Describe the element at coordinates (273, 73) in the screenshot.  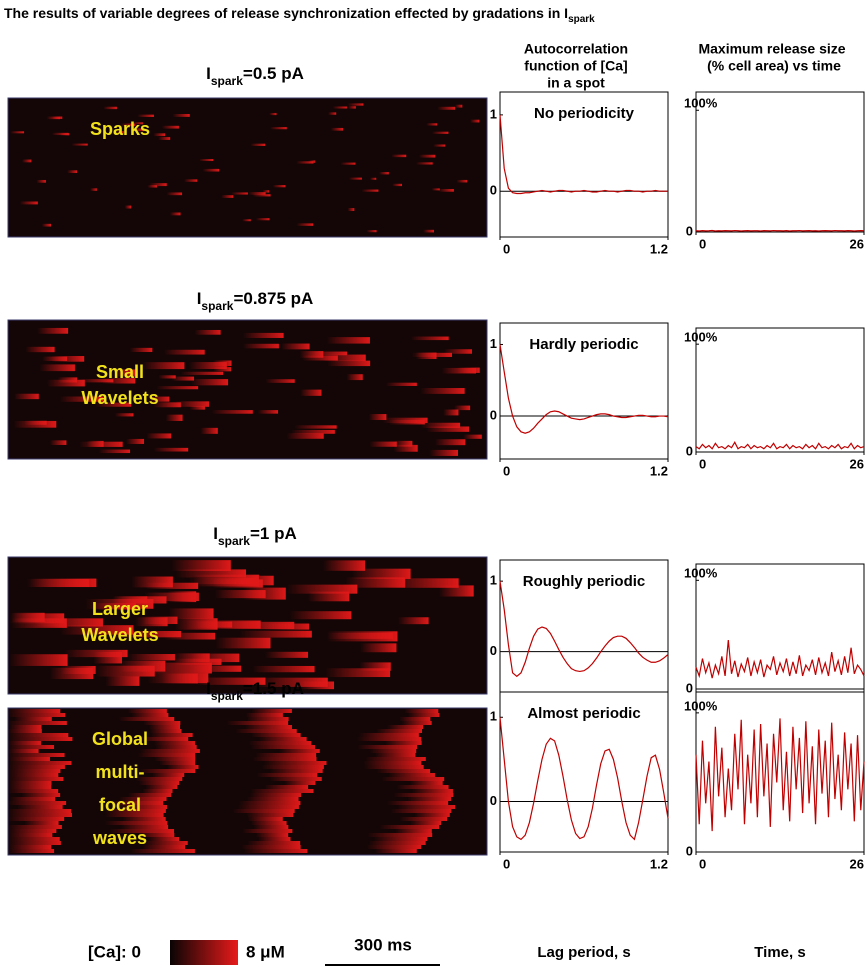
I see `current-value: =0.5 pA` at that location.